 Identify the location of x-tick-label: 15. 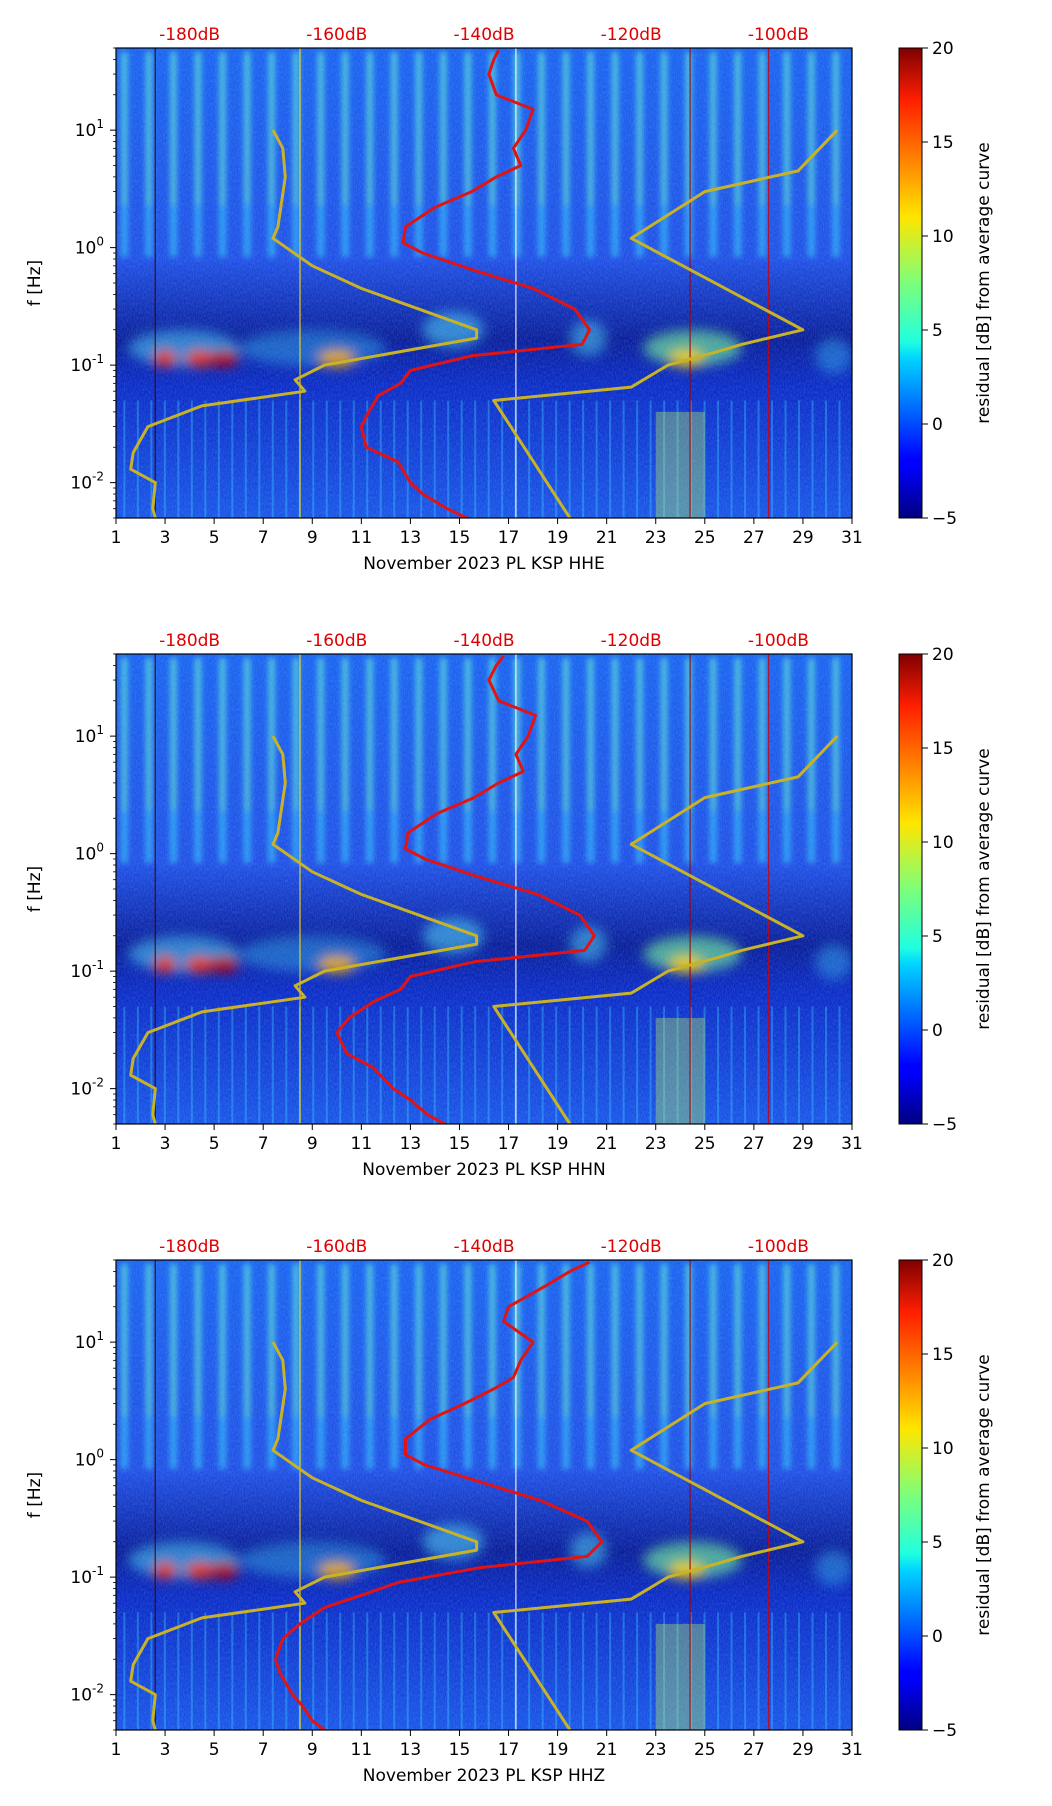
(460, 538).